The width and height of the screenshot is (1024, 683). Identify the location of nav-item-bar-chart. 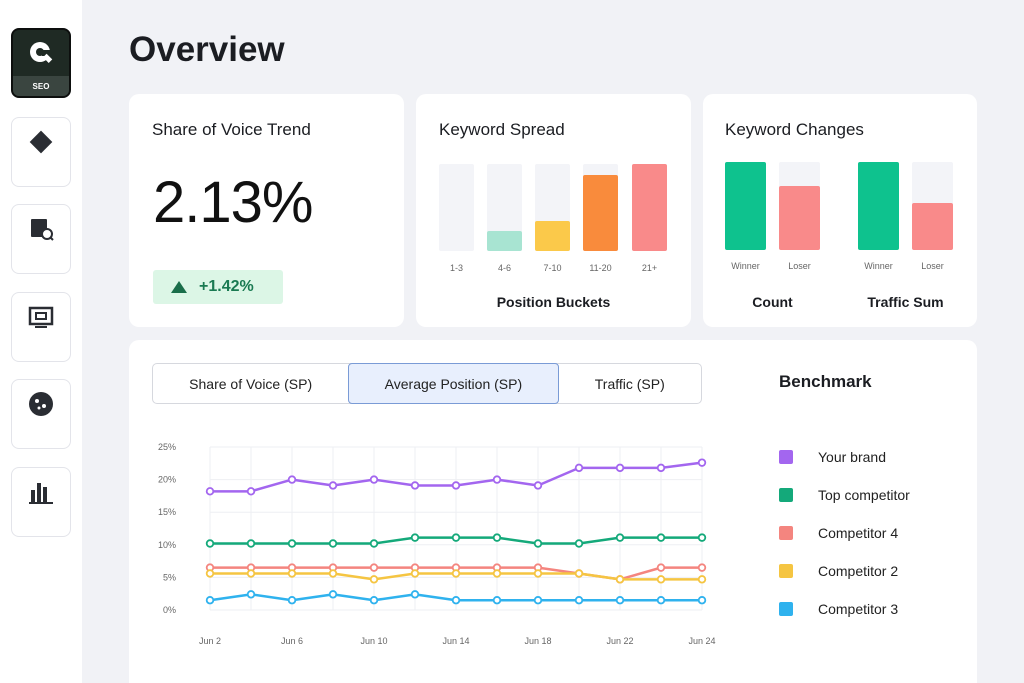
(41, 502).